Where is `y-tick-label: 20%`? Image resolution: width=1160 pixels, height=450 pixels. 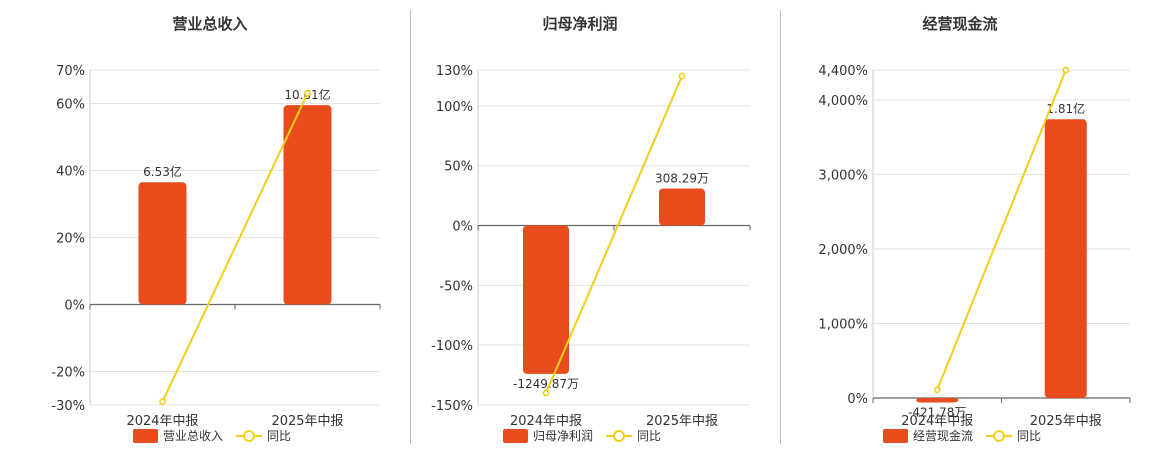 y-tick-label: 20% is located at coordinates (70, 239).